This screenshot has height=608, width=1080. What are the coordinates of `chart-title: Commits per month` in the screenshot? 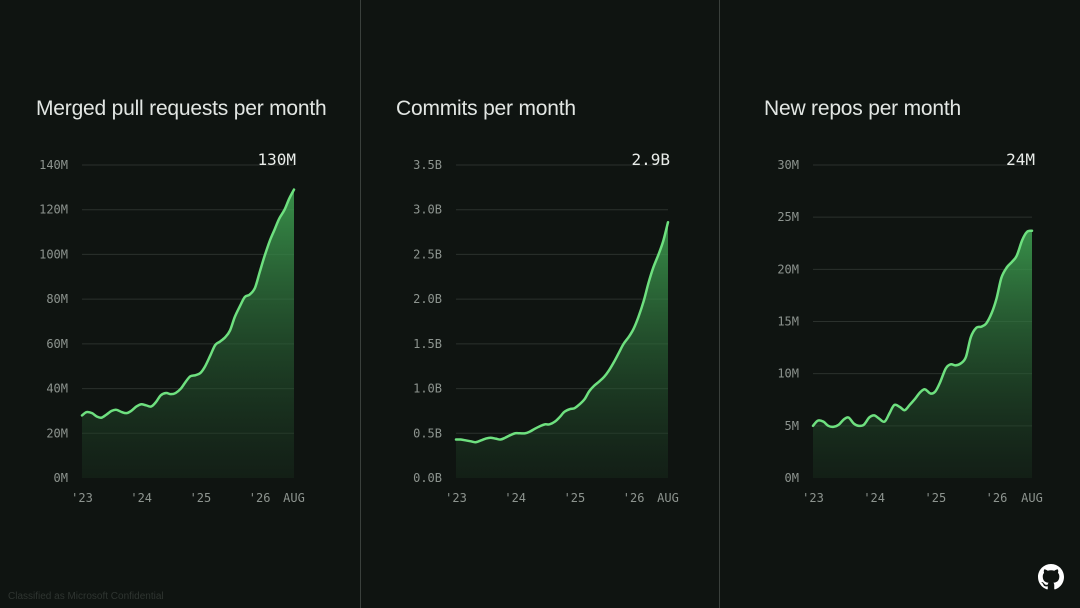 It's located at (486, 108).